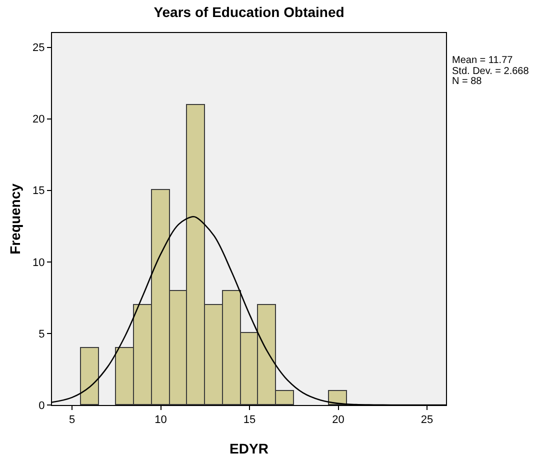 Image resolution: width=535 pixels, height=466 pixels. I want to click on text: N = 88, so click(467, 81).